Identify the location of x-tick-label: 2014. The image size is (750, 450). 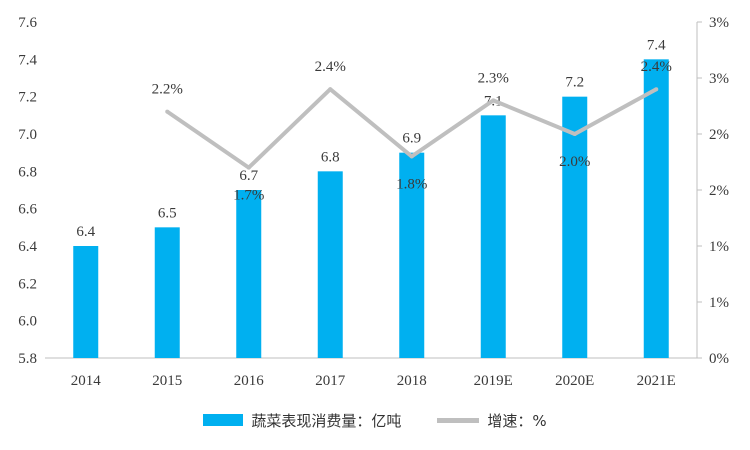
(86, 381).